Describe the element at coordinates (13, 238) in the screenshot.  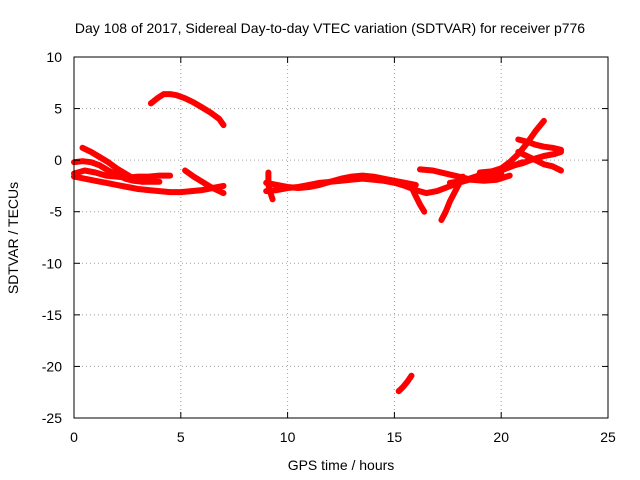
I see `y-axis-title: SDTVAR / TECUs` at that location.